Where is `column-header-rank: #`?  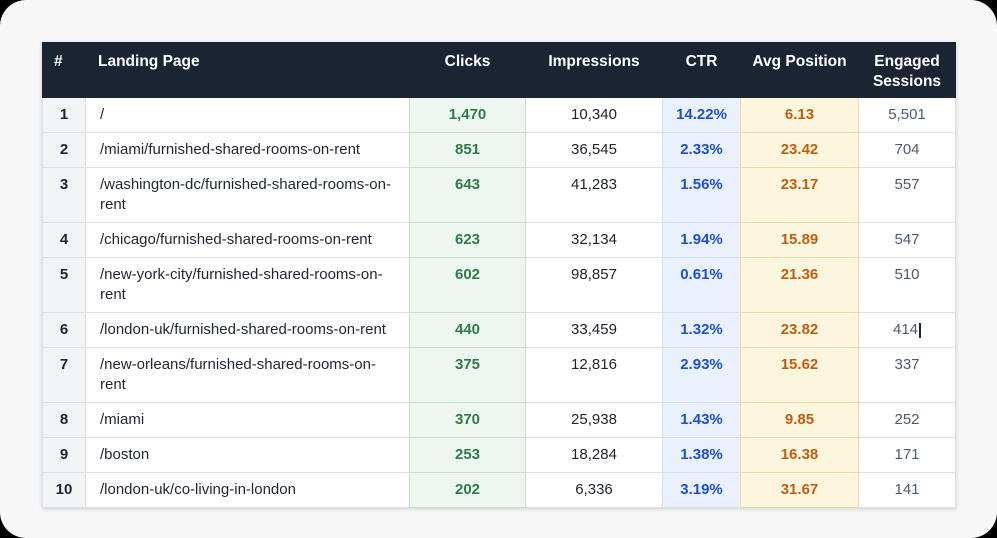 column-header-rank: # is located at coordinates (64, 70).